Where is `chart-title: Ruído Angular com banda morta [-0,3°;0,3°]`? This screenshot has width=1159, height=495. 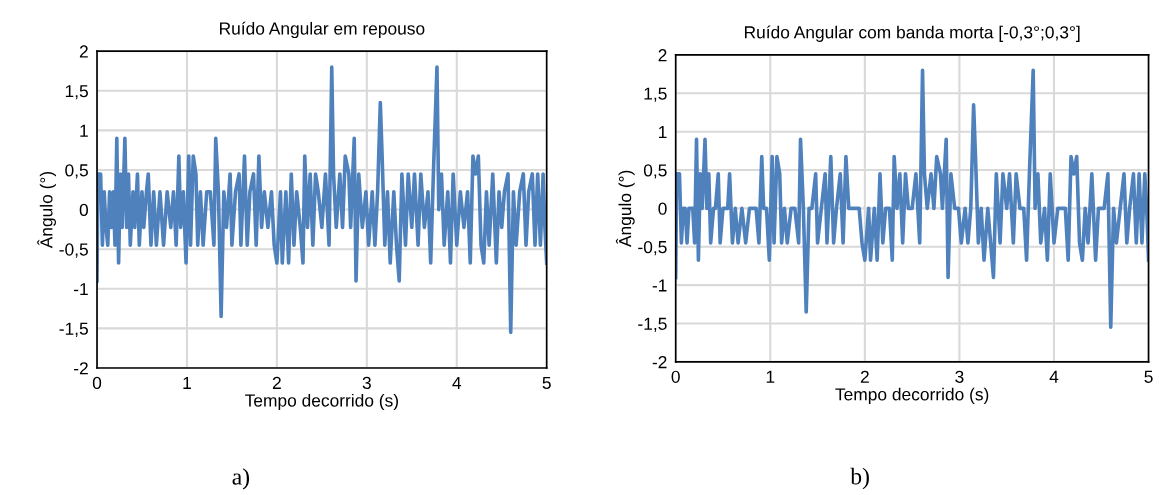
chart-title: Ruído Angular com banda morta [-0,3°;0,3°] is located at coordinates (912, 33).